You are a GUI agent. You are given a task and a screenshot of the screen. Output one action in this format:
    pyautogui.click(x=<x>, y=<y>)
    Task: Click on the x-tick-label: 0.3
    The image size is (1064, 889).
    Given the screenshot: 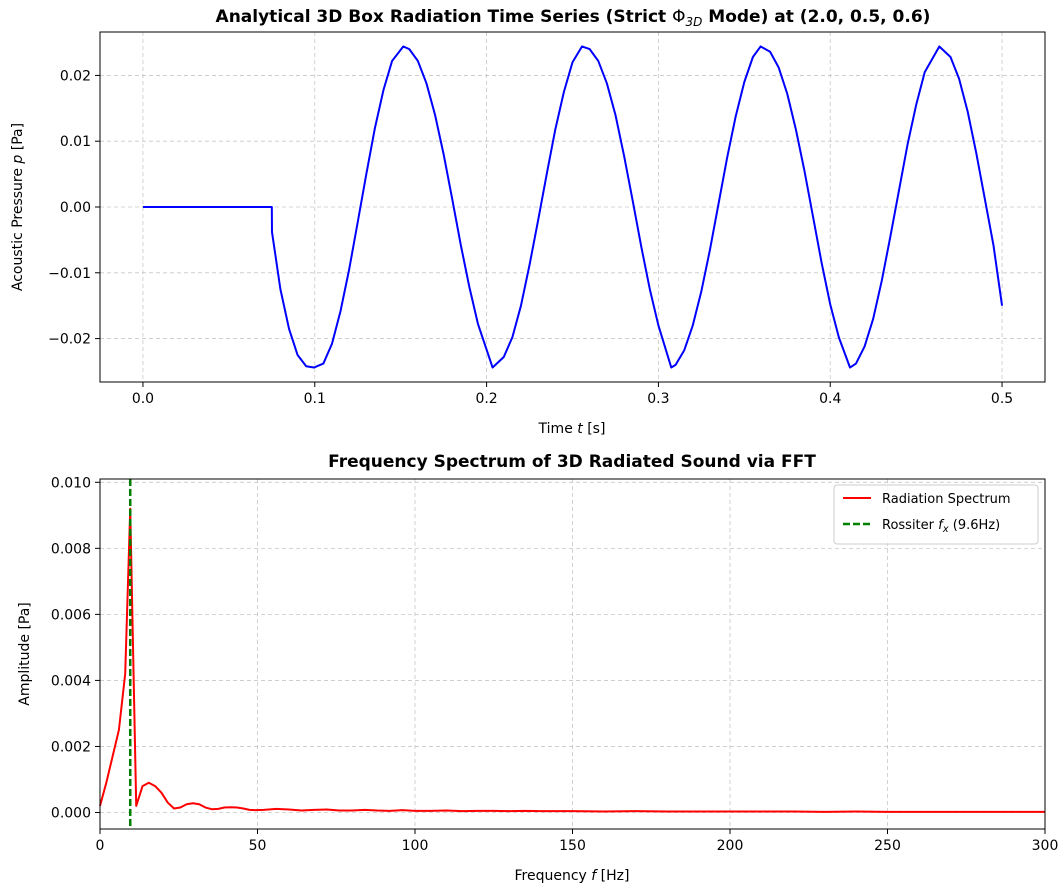 What is the action you would take?
    pyautogui.click(x=658, y=399)
    